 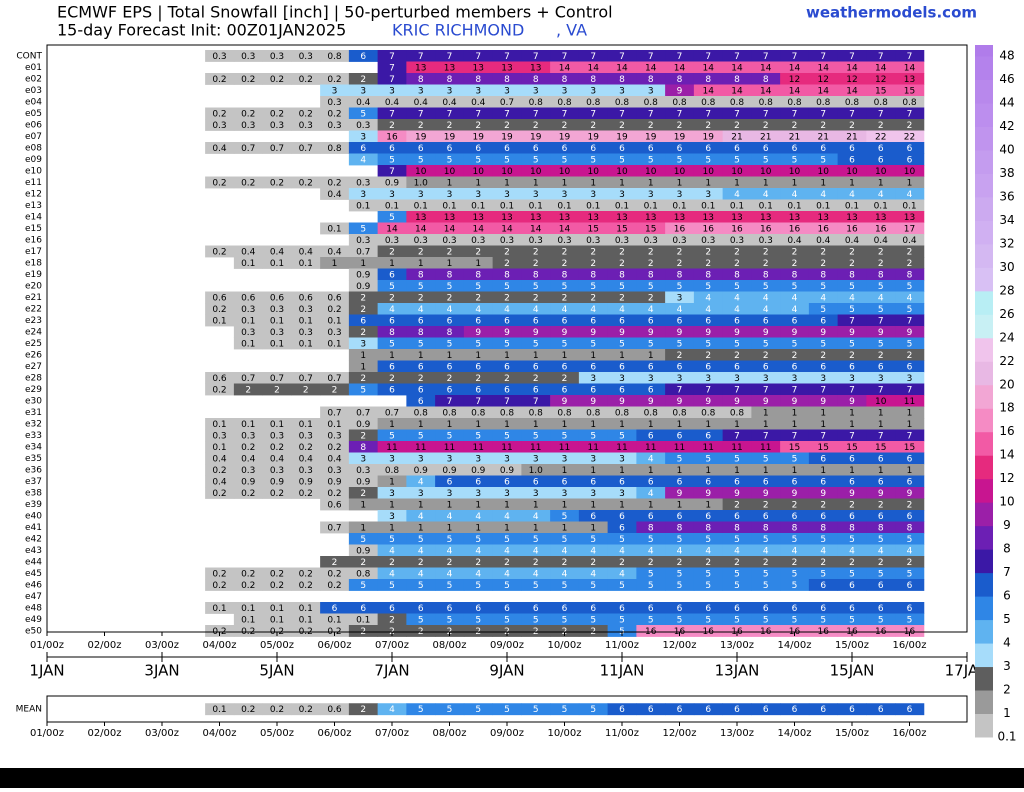 What do you see at coordinates (1007, 690) in the screenshot?
I see `colorbar-label: 2` at bounding box center [1007, 690].